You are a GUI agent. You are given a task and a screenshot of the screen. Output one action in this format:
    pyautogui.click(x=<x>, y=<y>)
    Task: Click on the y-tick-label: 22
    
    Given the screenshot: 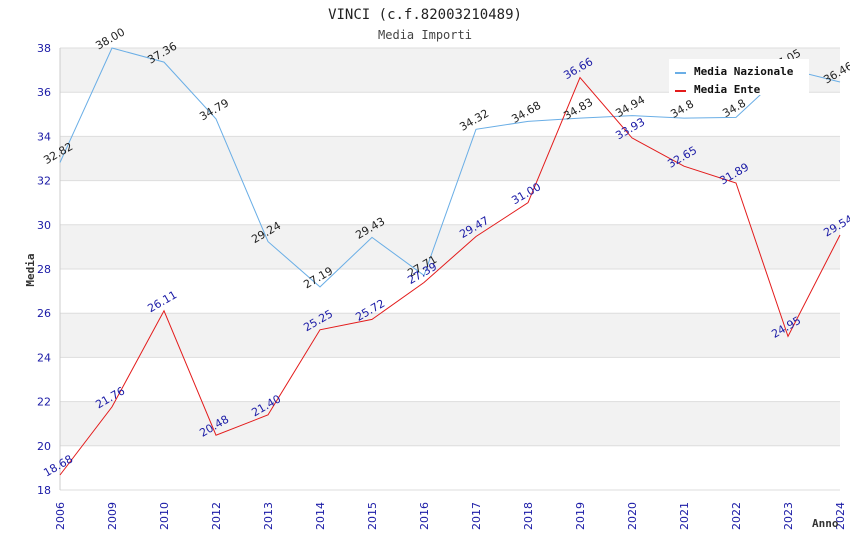 What is the action you would take?
    pyautogui.click(x=44, y=402)
    